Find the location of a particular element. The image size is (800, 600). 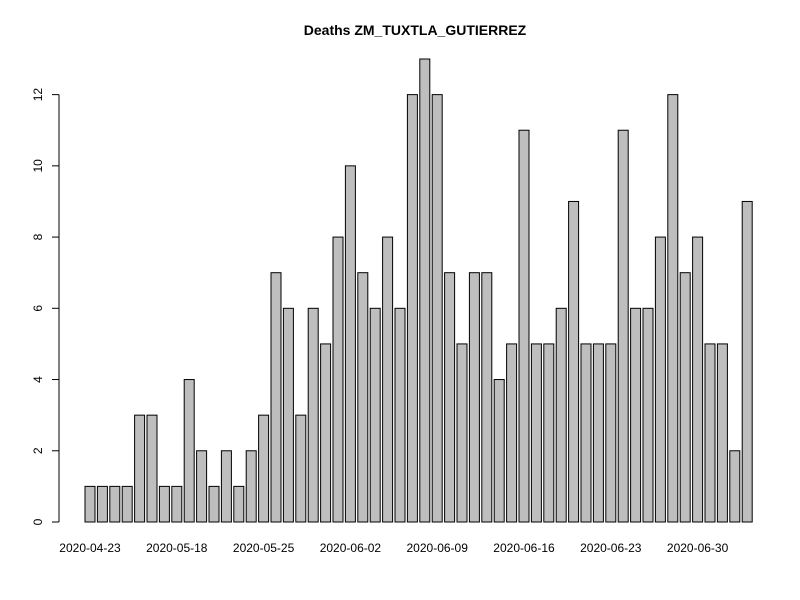

x-tick-label: 2020-06-02 is located at coordinates (351, 548).